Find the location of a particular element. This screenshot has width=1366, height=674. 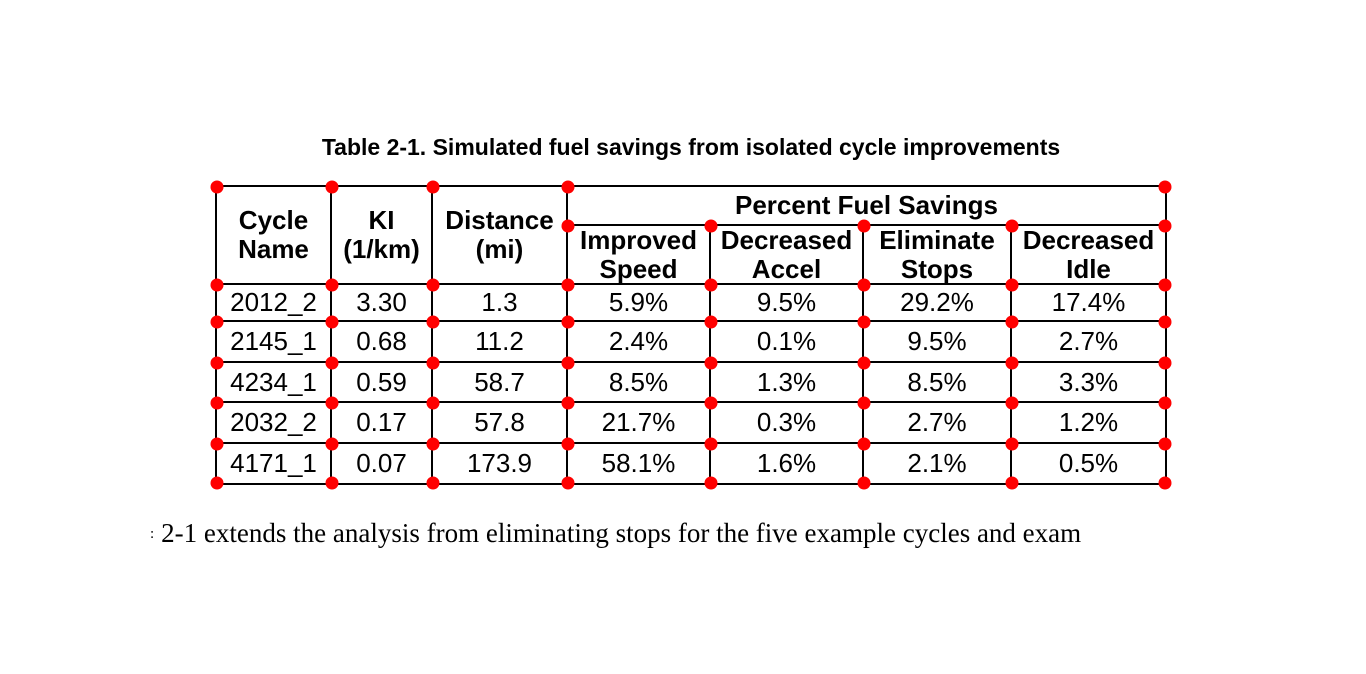

cell-cycle-name: 2012_2 is located at coordinates (274, 303).